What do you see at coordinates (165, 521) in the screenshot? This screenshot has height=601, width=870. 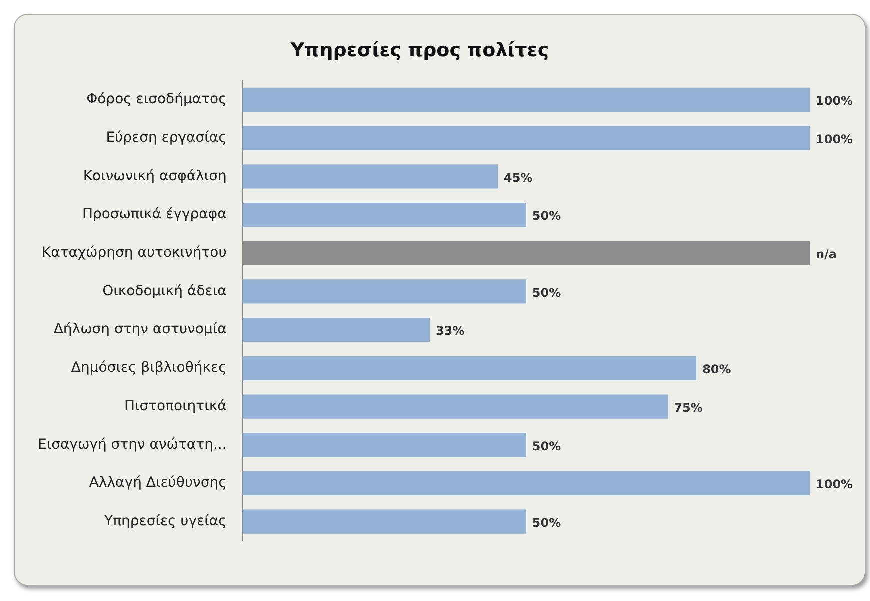 I see `y-tick-label: Υπηρεσίες υγείας` at bounding box center [165, 521].